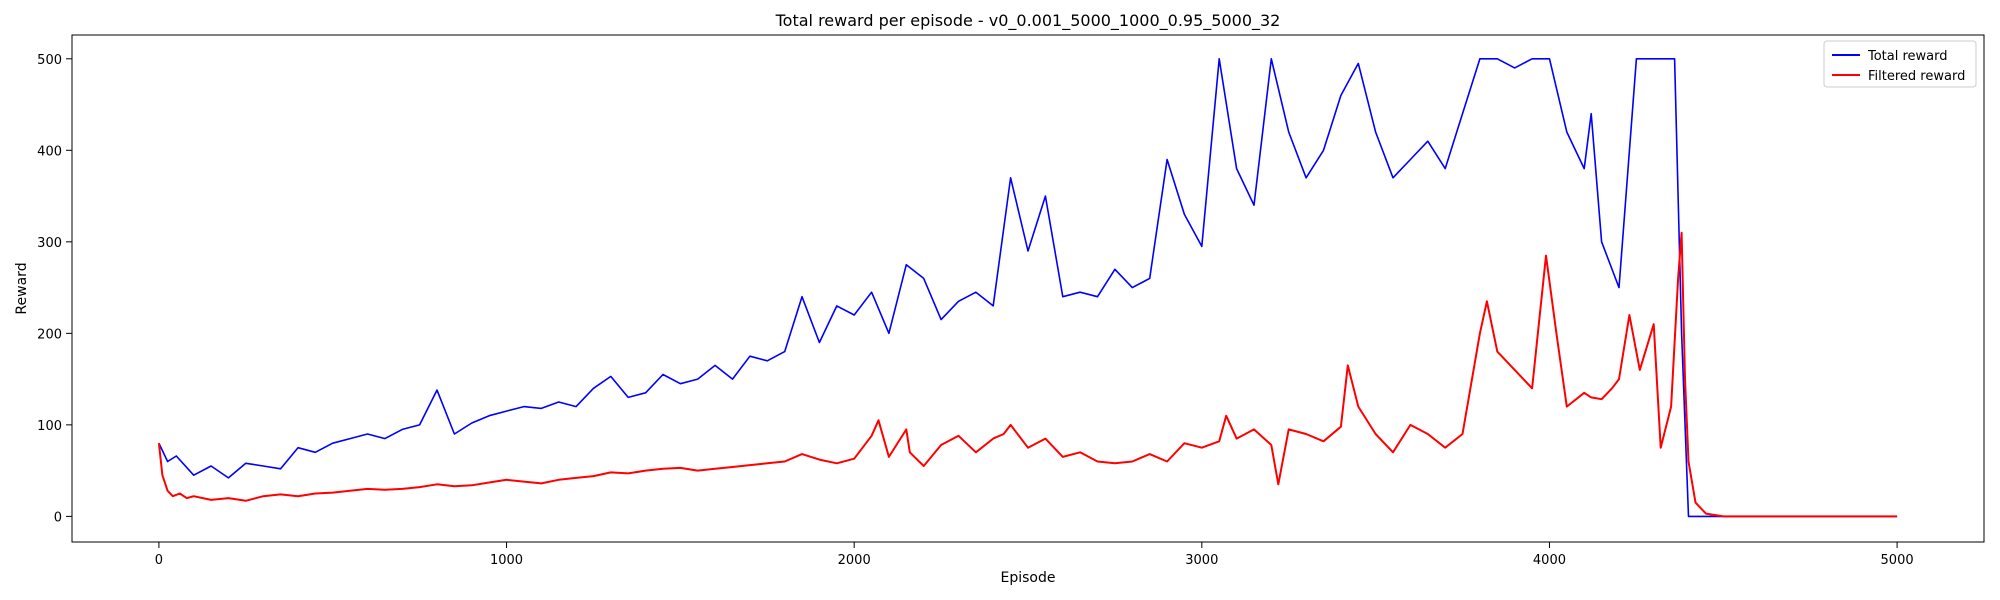  What do you see at coordinates (49, 426) in the screenshot?
I see `y-tick-label: 100` at bounding box center [49, 426].